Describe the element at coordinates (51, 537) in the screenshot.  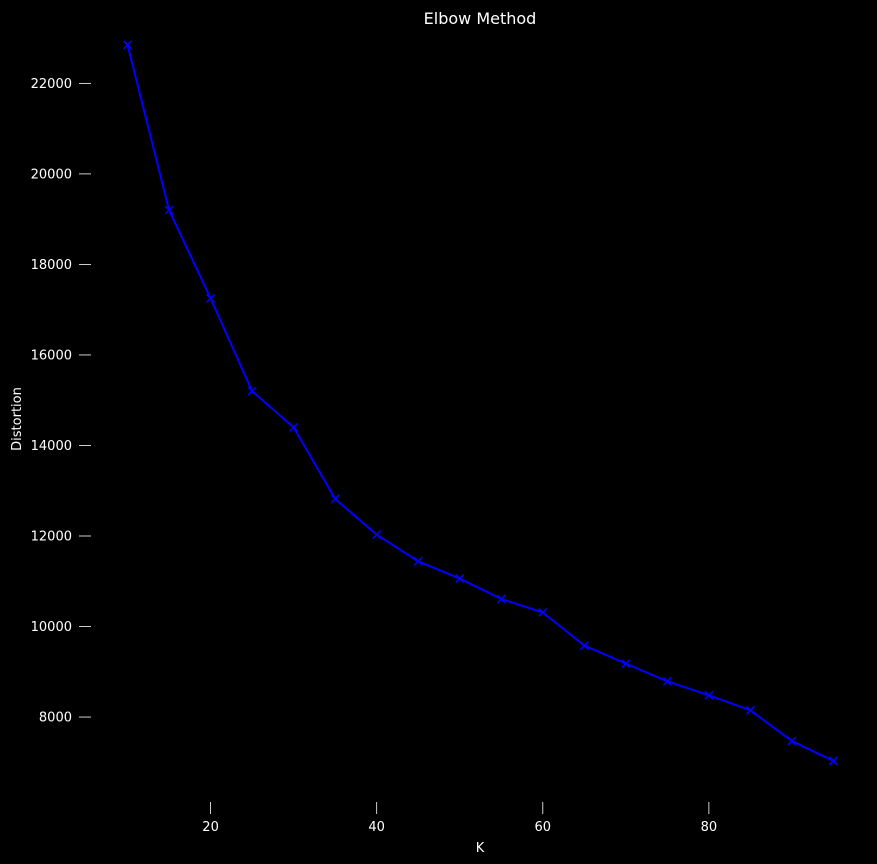
I see `y-tick-label-12000: 12000` at that location.